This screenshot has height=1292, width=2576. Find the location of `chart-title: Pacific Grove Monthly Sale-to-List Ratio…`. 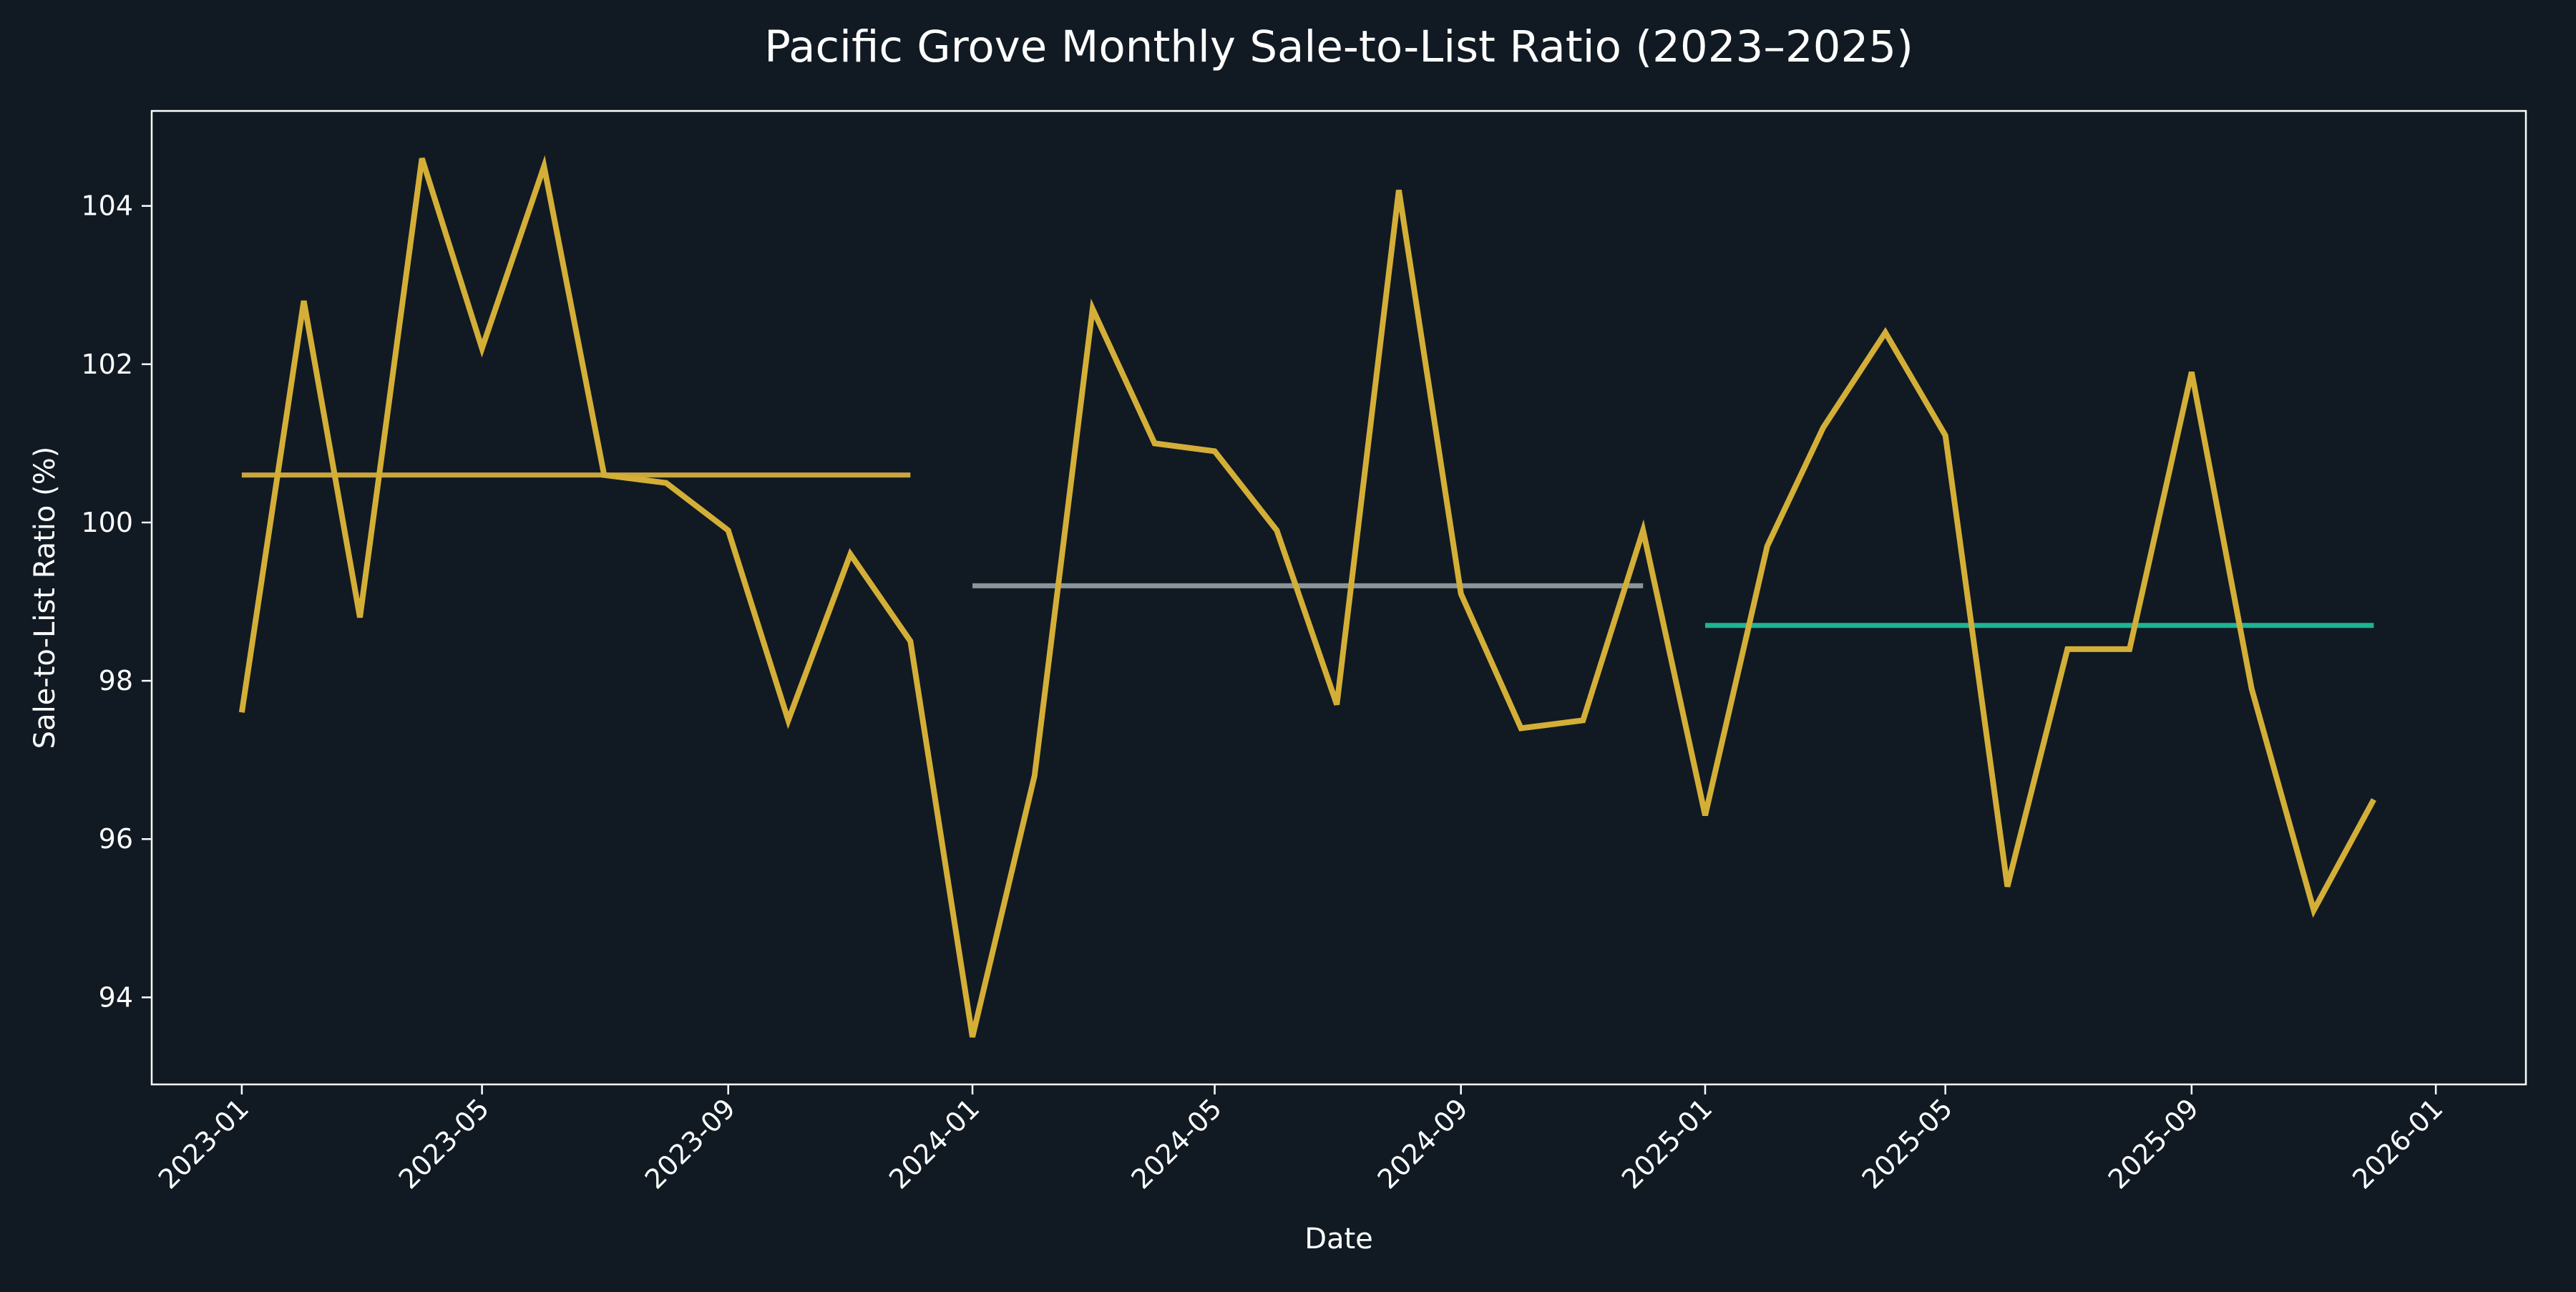

chart-title: Pacific Grove Monthly Sale-to-List Ratio… is located at coordinates (1338, 46).